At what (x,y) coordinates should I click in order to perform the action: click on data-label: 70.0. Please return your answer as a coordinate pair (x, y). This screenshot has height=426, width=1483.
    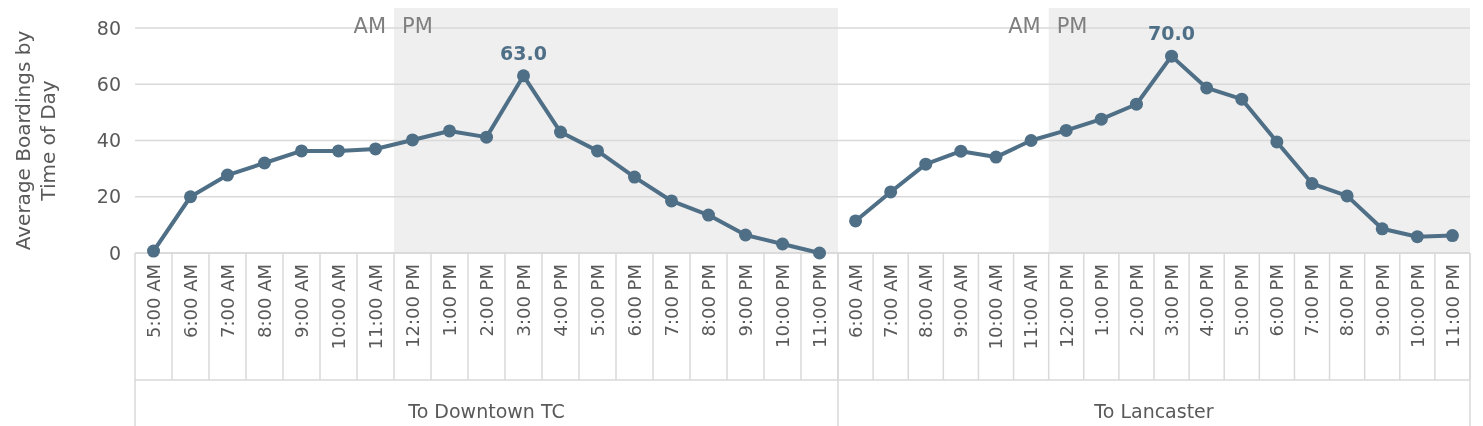
    Looking at the image, I should click on (1171, 33).